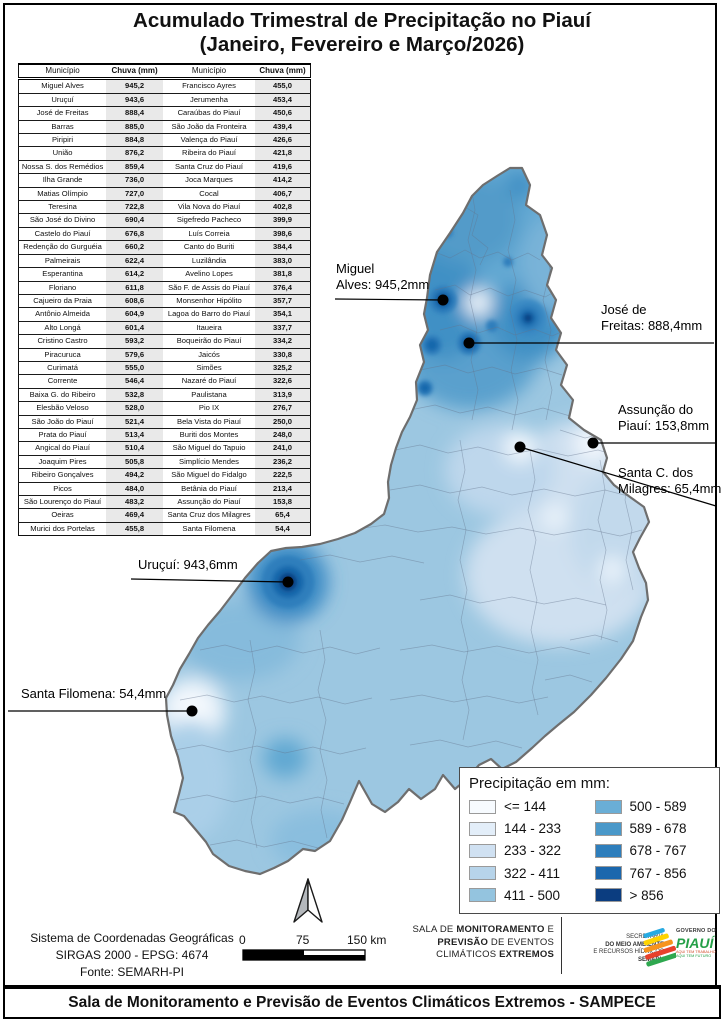 The height and width of the screenshot is (1024, 724). I want to click on municipality-cell: Miguel Alves, so click(62, 86).